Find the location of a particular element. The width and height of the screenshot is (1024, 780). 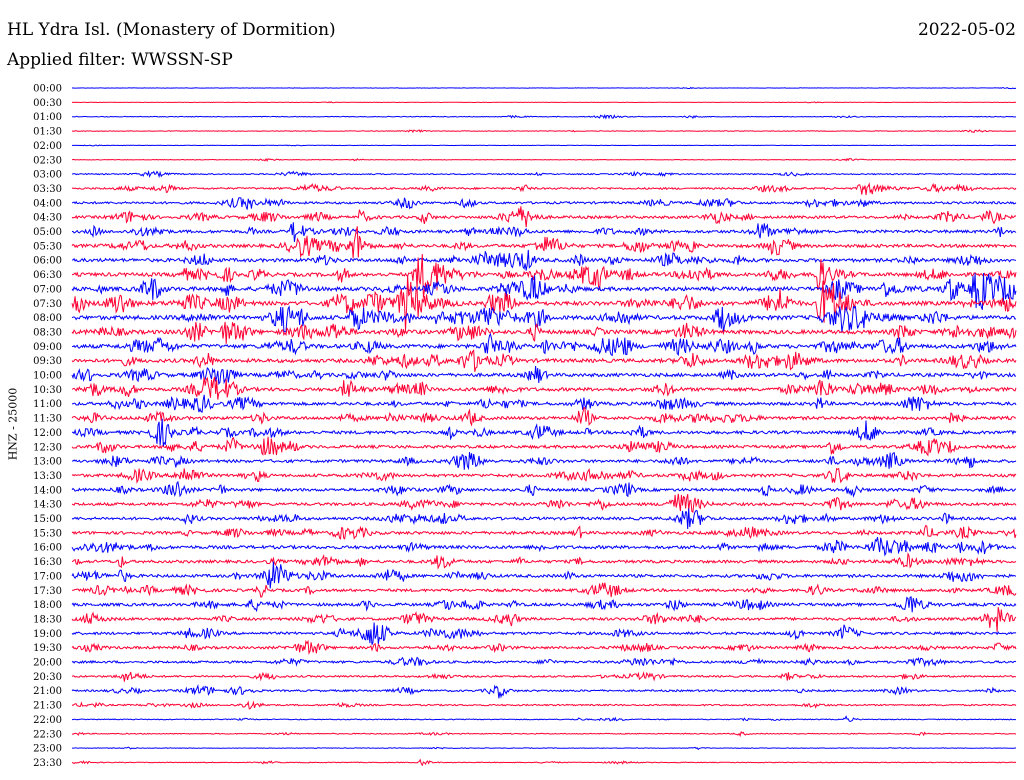

row-time-label: 07:00 is located at coordinates (47, 289).